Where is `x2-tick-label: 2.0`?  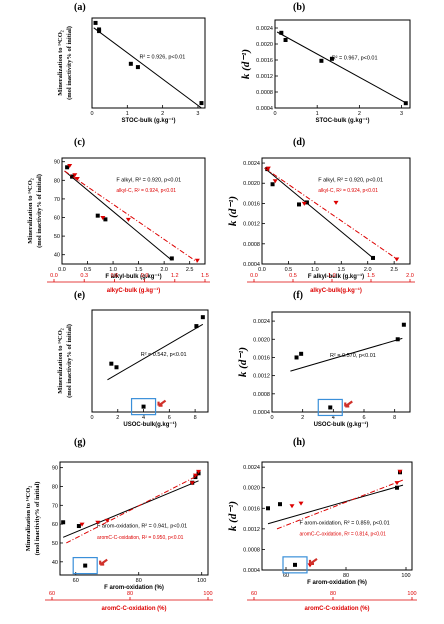 x2-tick-label: 2.0 is located at coordinates (410, 276).